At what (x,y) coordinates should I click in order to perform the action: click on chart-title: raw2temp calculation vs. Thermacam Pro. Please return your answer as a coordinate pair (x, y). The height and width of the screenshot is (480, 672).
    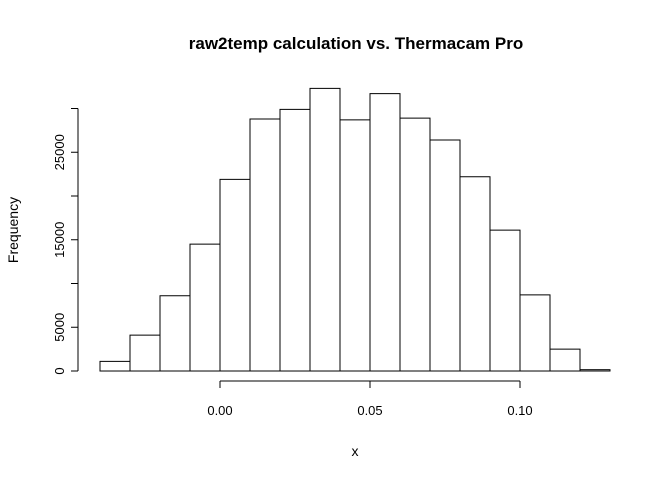
    Looking at the image, I should click on (356, 43).